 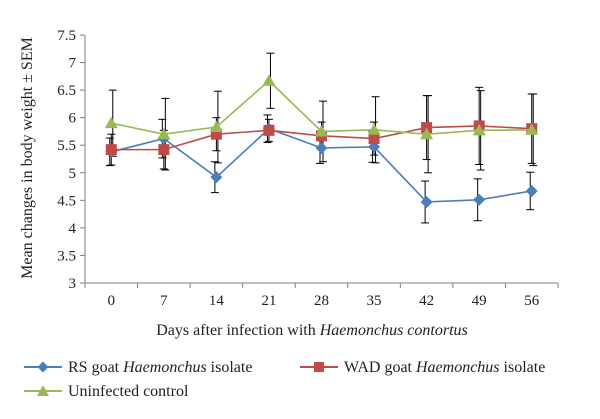 I want to click on x-tick-label: 56, so click(x=532, y=301).